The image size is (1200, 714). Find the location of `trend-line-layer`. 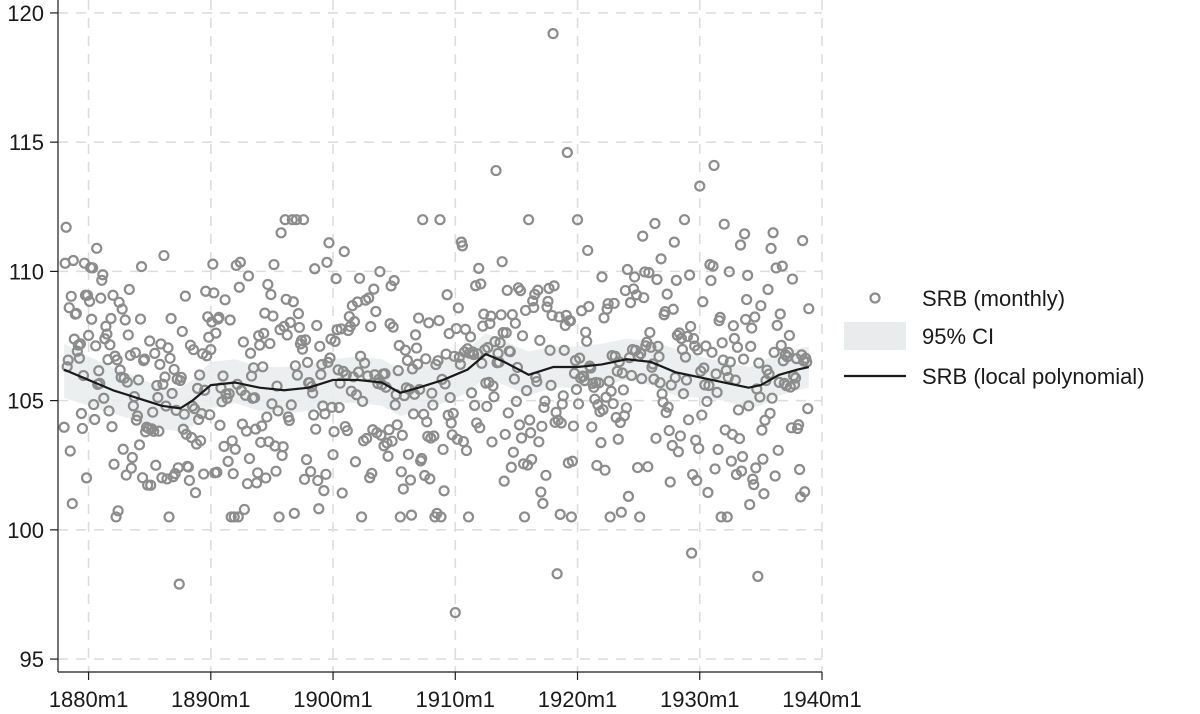

trend-line-layer is located at coordinates (436, 381).